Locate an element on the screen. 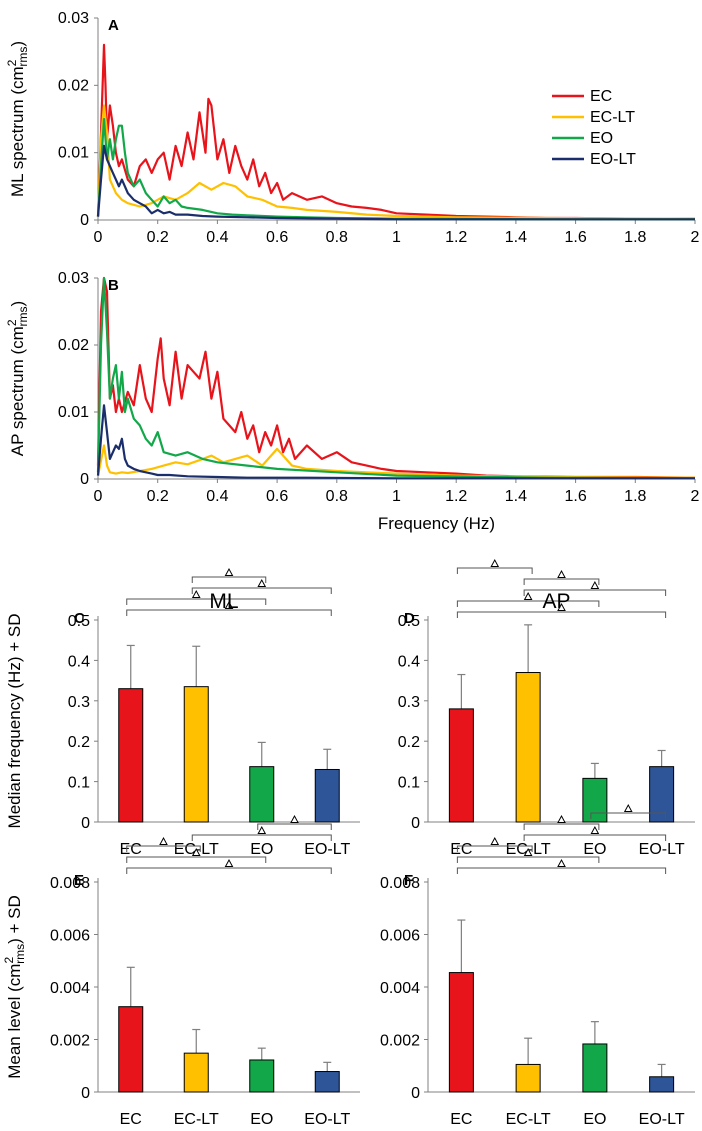  y-tick-label: 0.03 is located at coordinates (73, 18).